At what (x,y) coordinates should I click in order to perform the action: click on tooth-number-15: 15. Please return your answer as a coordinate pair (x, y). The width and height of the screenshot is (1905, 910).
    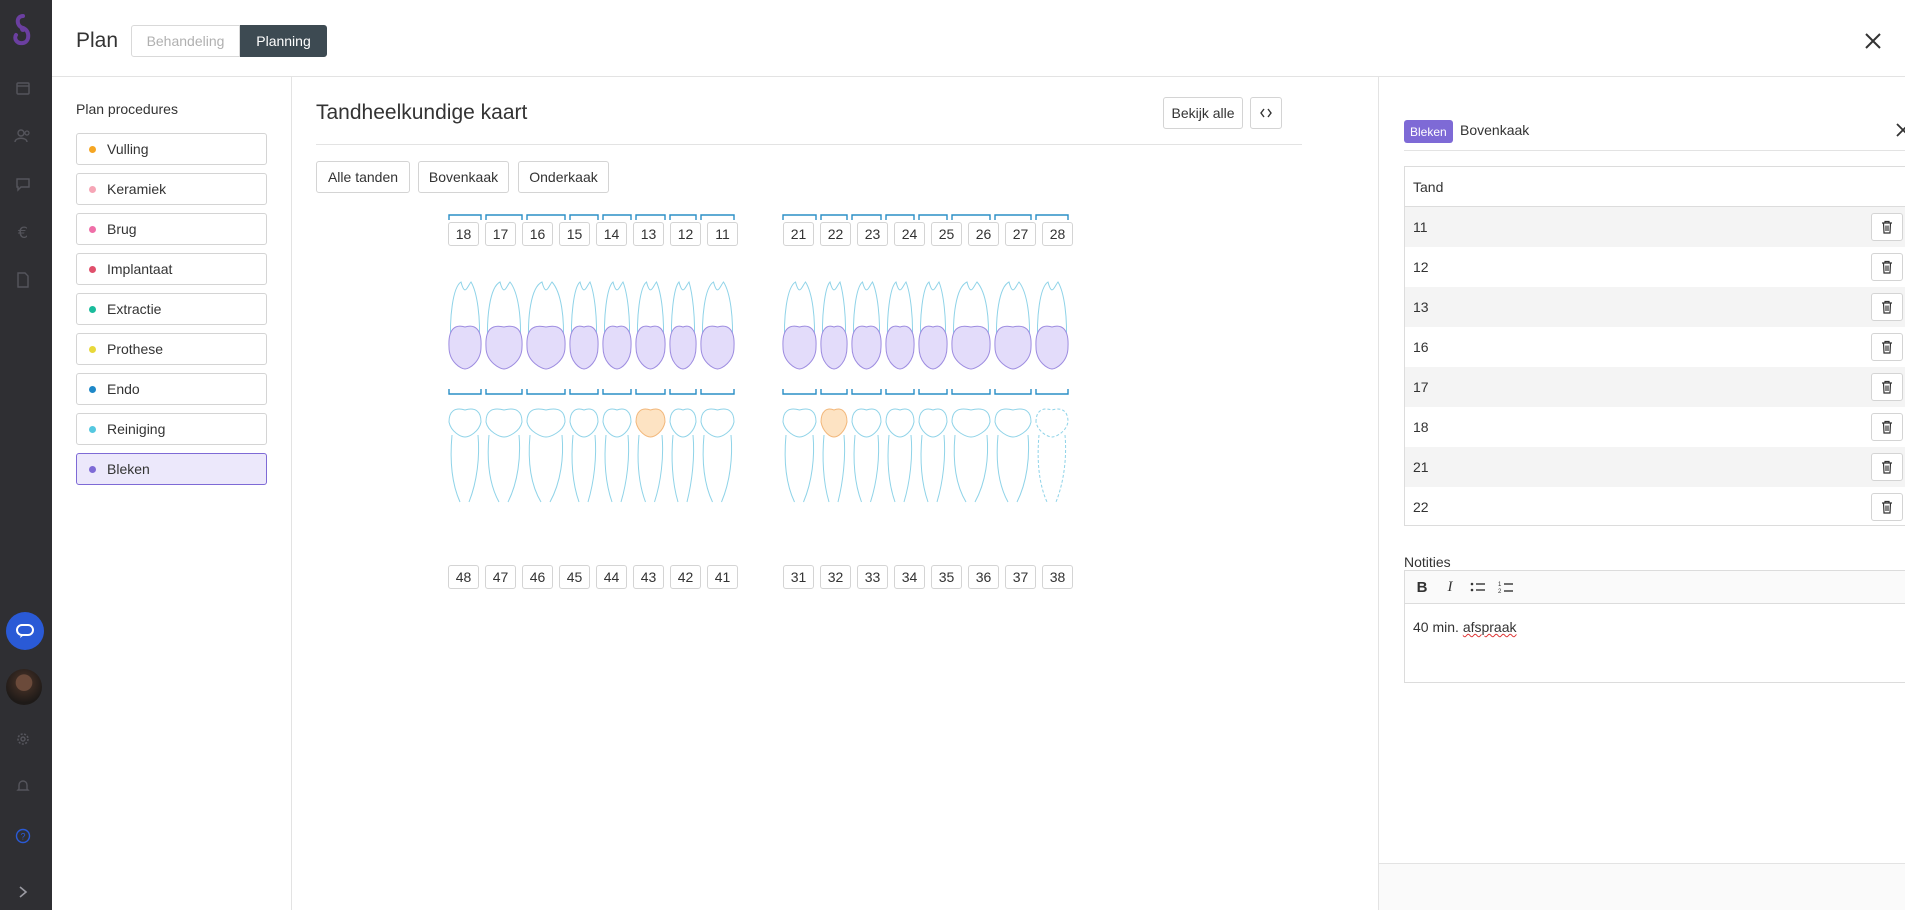
    Looking at the image, I should click on (574, 234).